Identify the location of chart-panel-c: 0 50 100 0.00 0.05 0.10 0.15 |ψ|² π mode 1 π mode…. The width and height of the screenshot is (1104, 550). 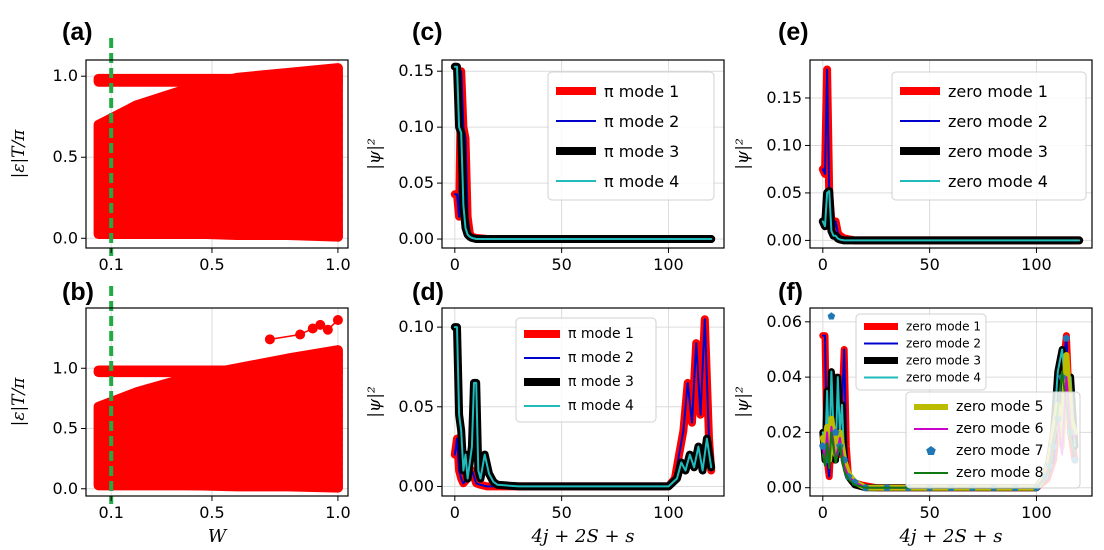
(545, 166).